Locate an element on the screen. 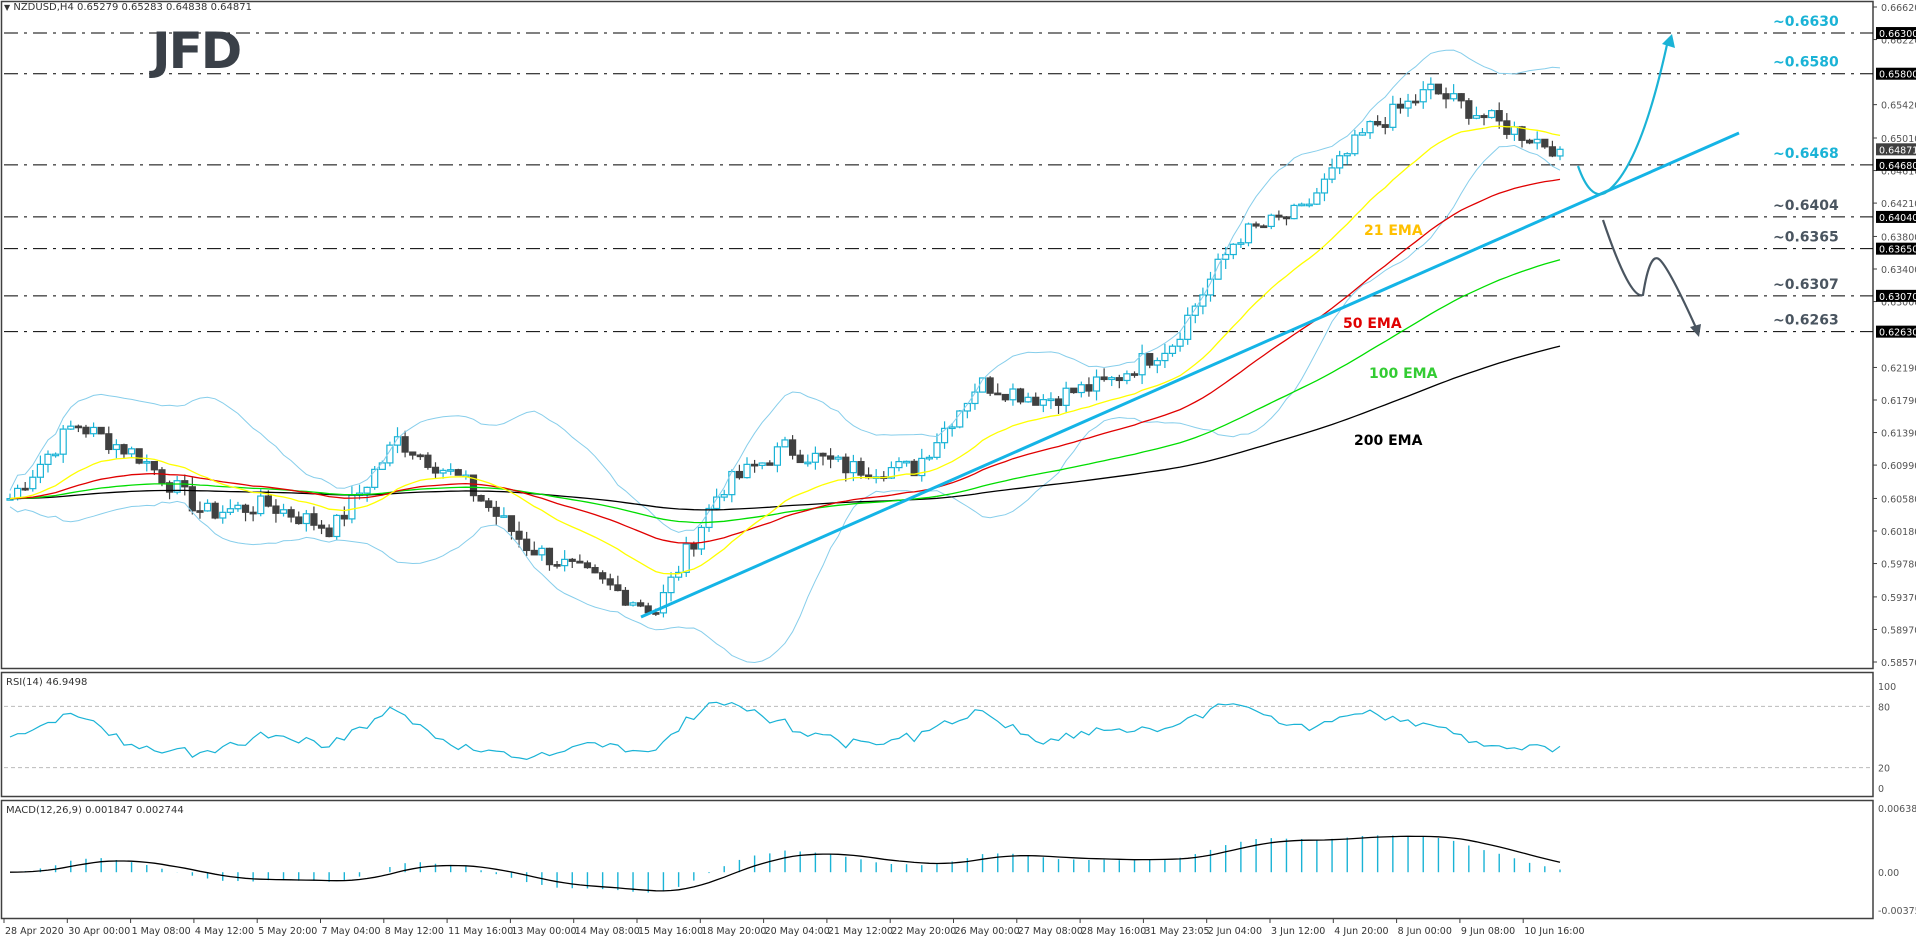  bullish-scenario-arrow is located at coordinates (1623, 117).